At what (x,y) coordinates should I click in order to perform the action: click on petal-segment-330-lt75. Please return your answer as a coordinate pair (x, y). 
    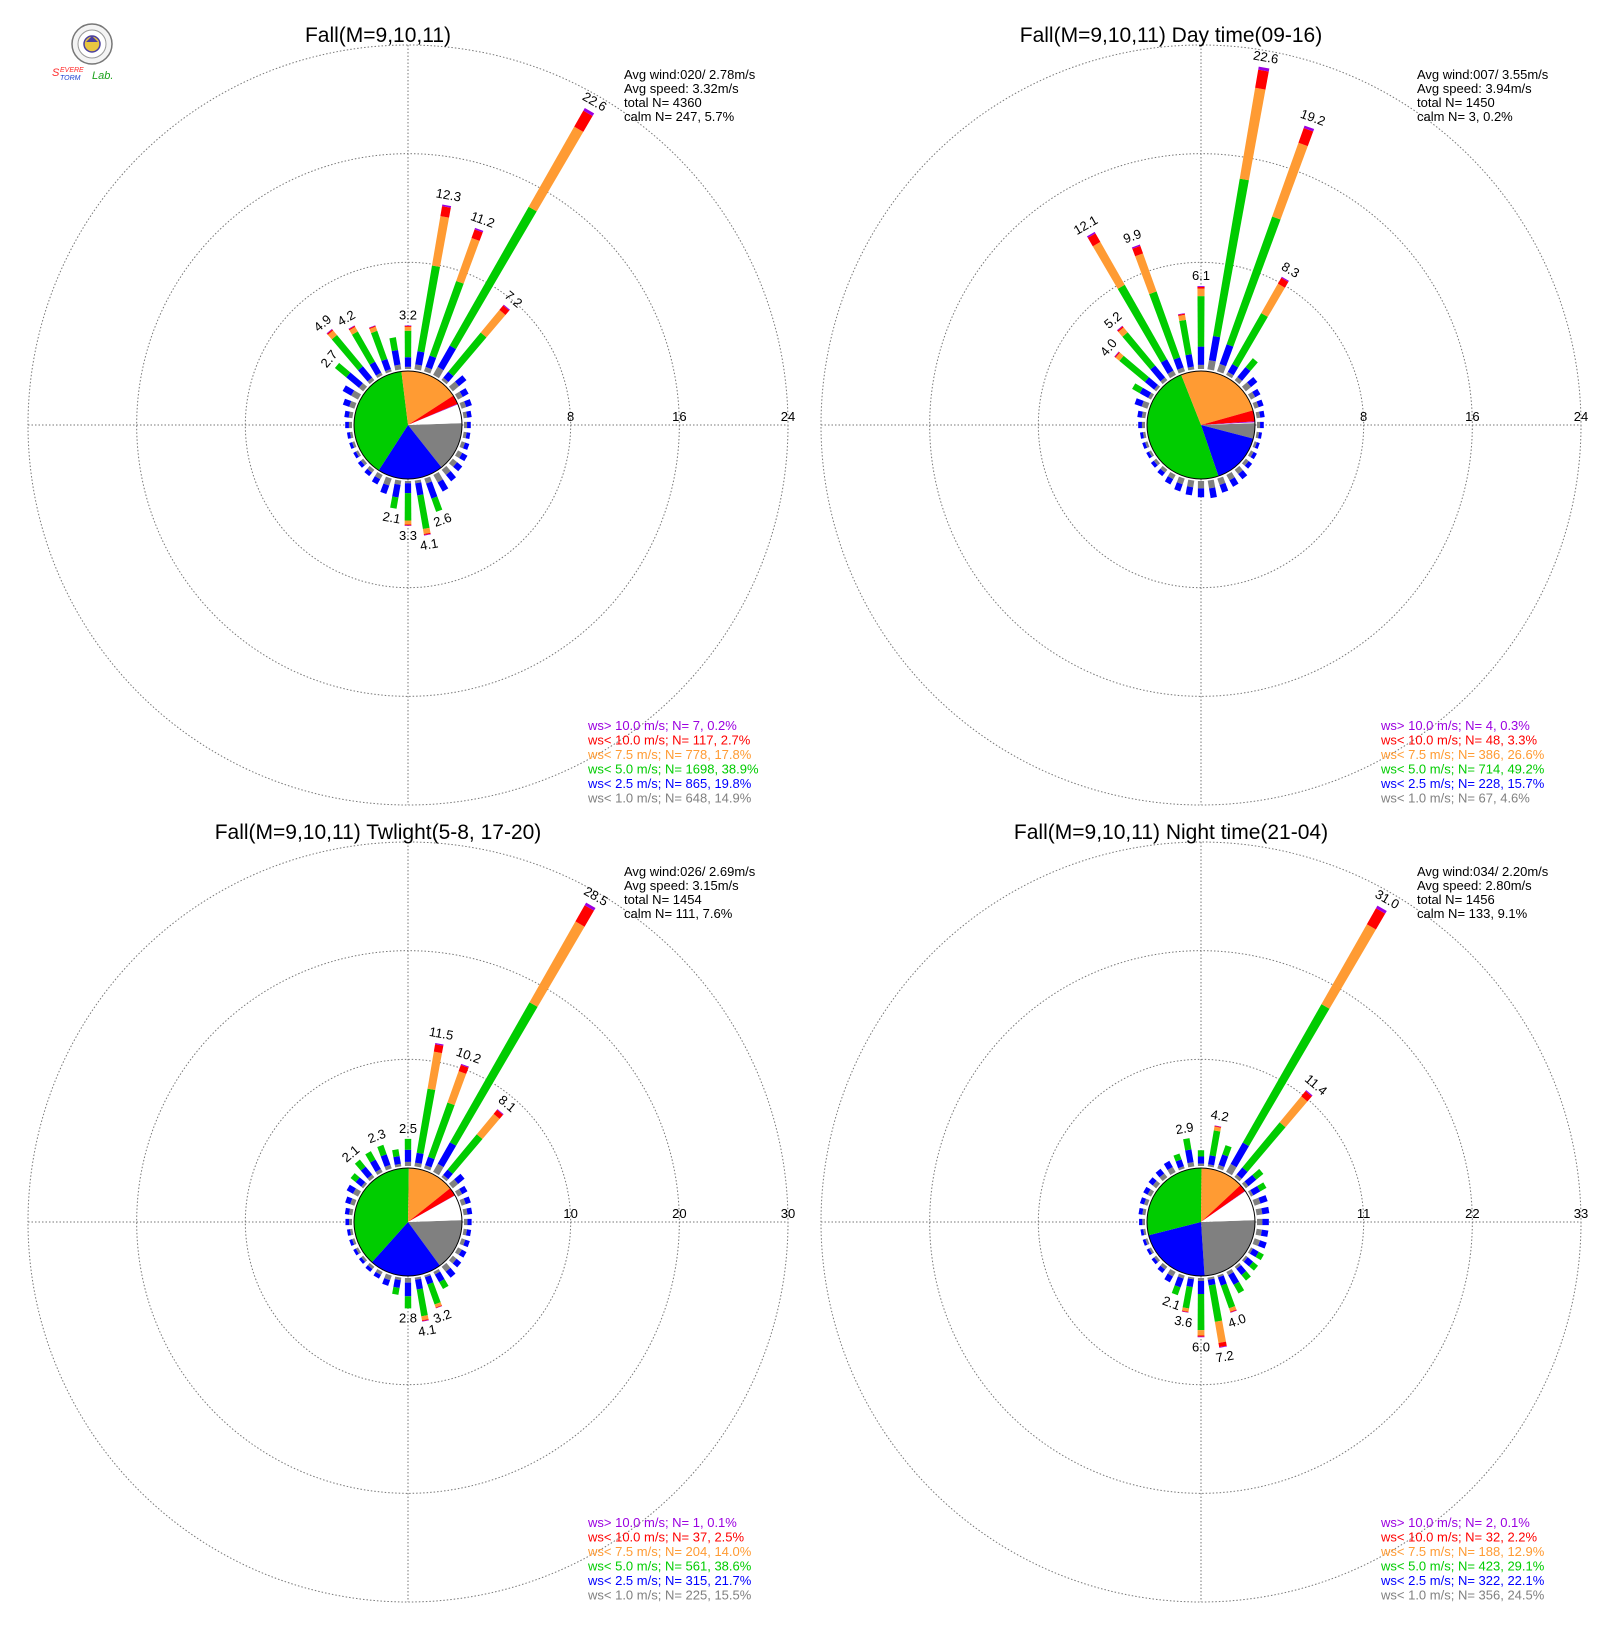
    Looking at the image, I should click on (1109, 265).